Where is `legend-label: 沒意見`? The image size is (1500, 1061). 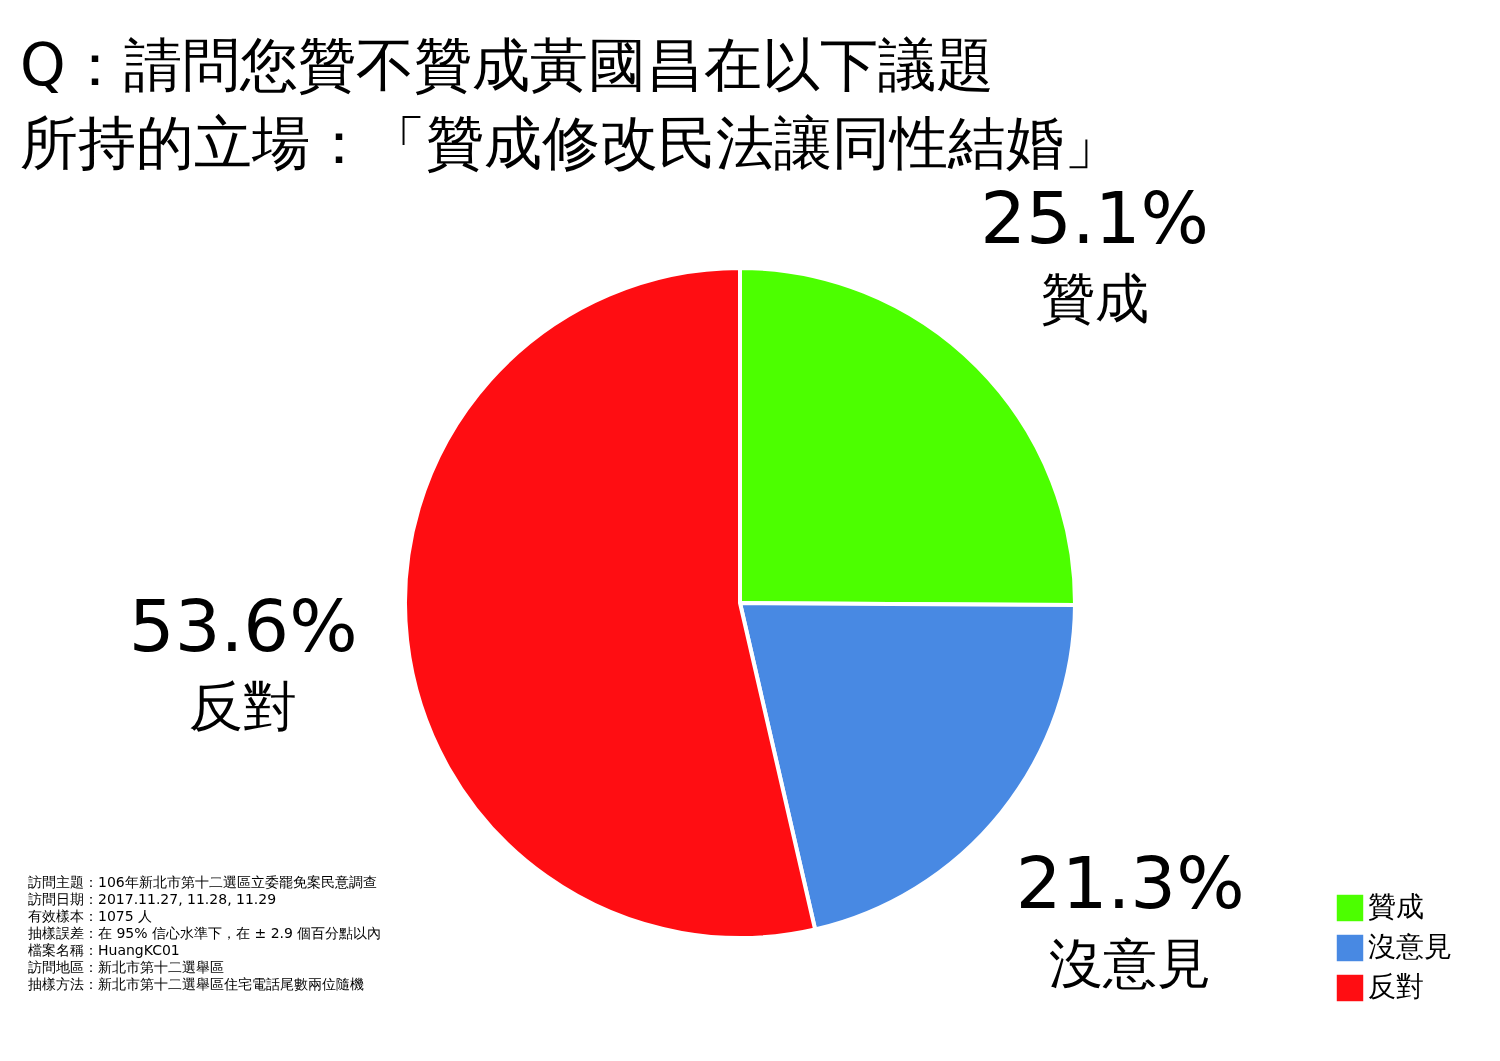
legend-label: 沒意見 is located at coordinates (1410, 946).